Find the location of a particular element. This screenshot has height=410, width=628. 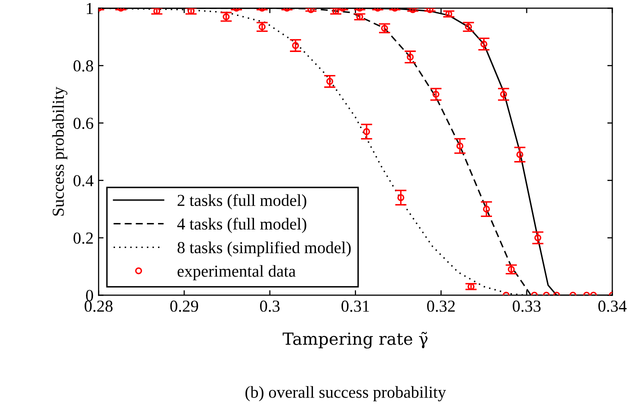

x-axis-title: Tampering rate γ̃ is located at coordinates (355, 340).